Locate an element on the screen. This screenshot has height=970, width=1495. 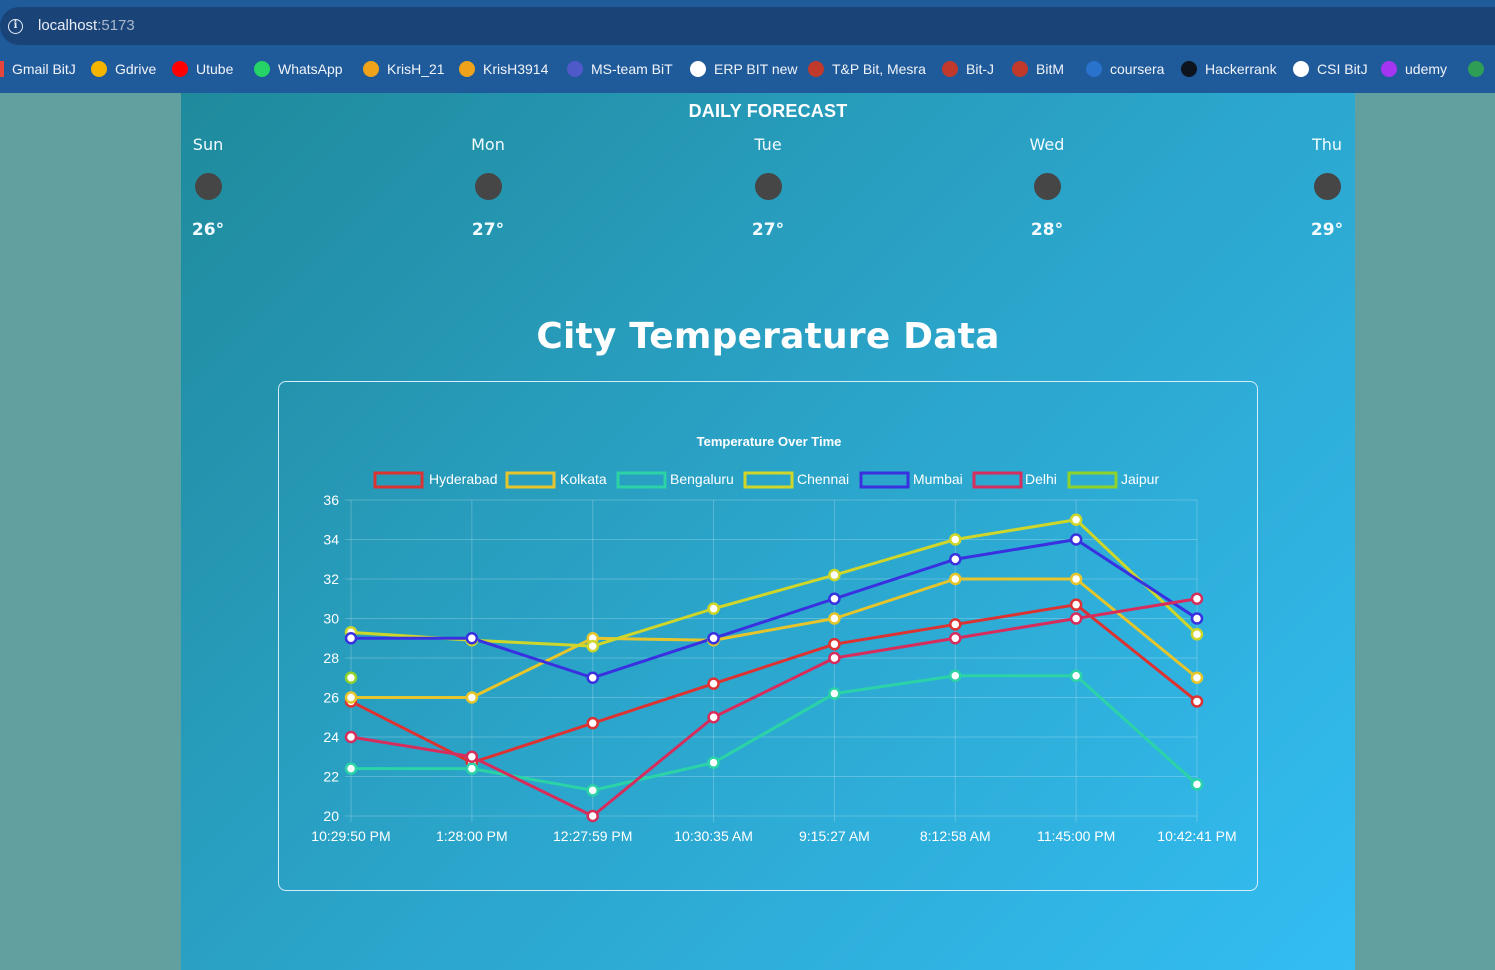
site-info-icon: i is located at coordinates (15, 26).